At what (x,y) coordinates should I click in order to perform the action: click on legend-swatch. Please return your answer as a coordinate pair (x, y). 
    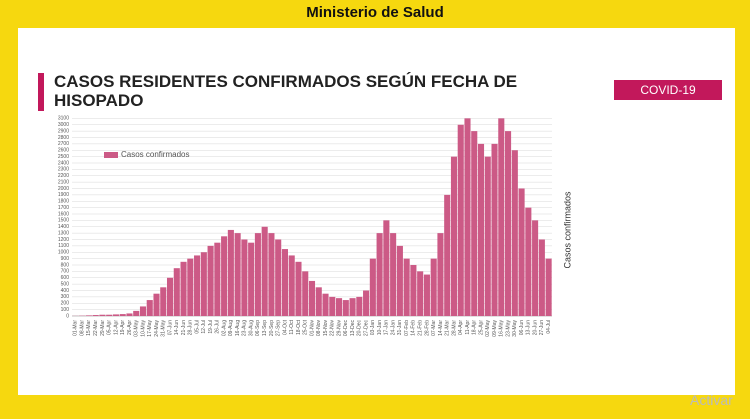
    Looking at the image, I should click on (111, 155).